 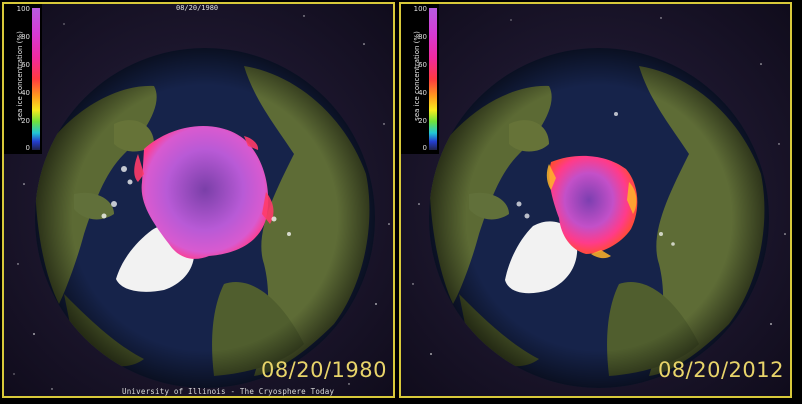 What do you see at coordinates (720, 370) in the screenshot?
I see `date-label-2012: 08/20/2012` at bounding box center [720, 370].